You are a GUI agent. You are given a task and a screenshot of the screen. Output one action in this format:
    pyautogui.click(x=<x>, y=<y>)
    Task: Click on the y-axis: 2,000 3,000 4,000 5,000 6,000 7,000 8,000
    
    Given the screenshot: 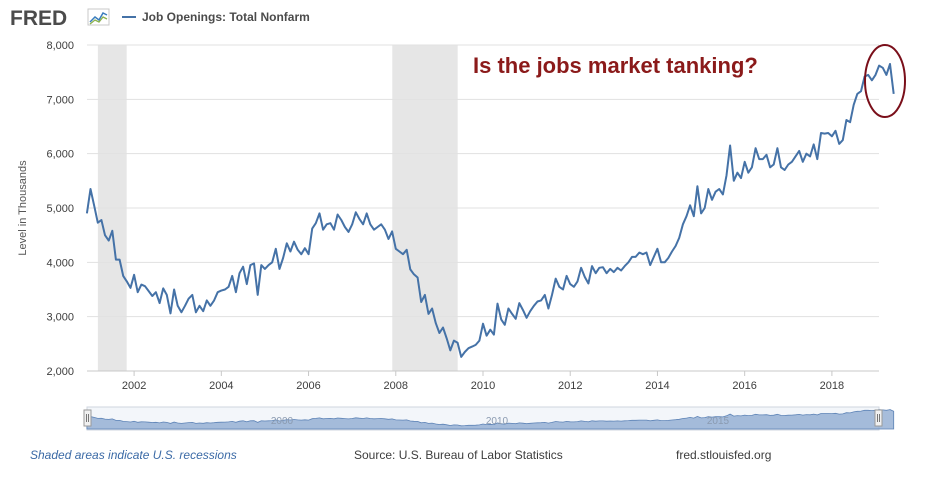 What is the action you would take?
    pyautogui.click(x=60, y=209)
    